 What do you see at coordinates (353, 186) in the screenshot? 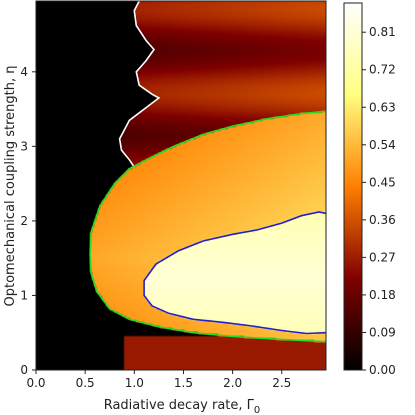
I see `colorbar` at bounding box center [353, 186].